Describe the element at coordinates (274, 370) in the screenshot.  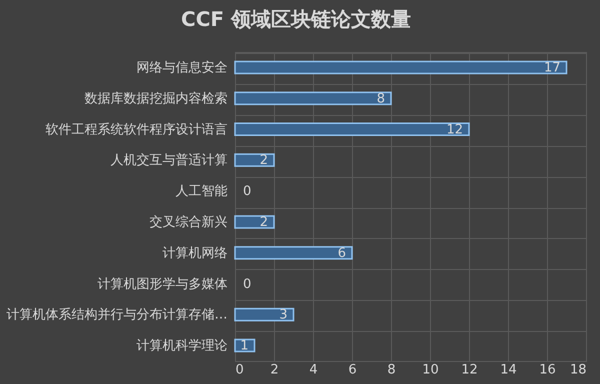
I see `x-tick-label: 2` at that location.